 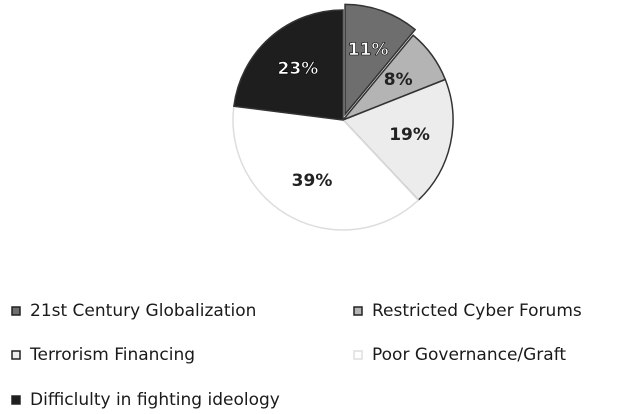 What do you see at coordinates (409, 135) in the screenshot?
I see `data-label: 19%` at bounding box center [409, 135].